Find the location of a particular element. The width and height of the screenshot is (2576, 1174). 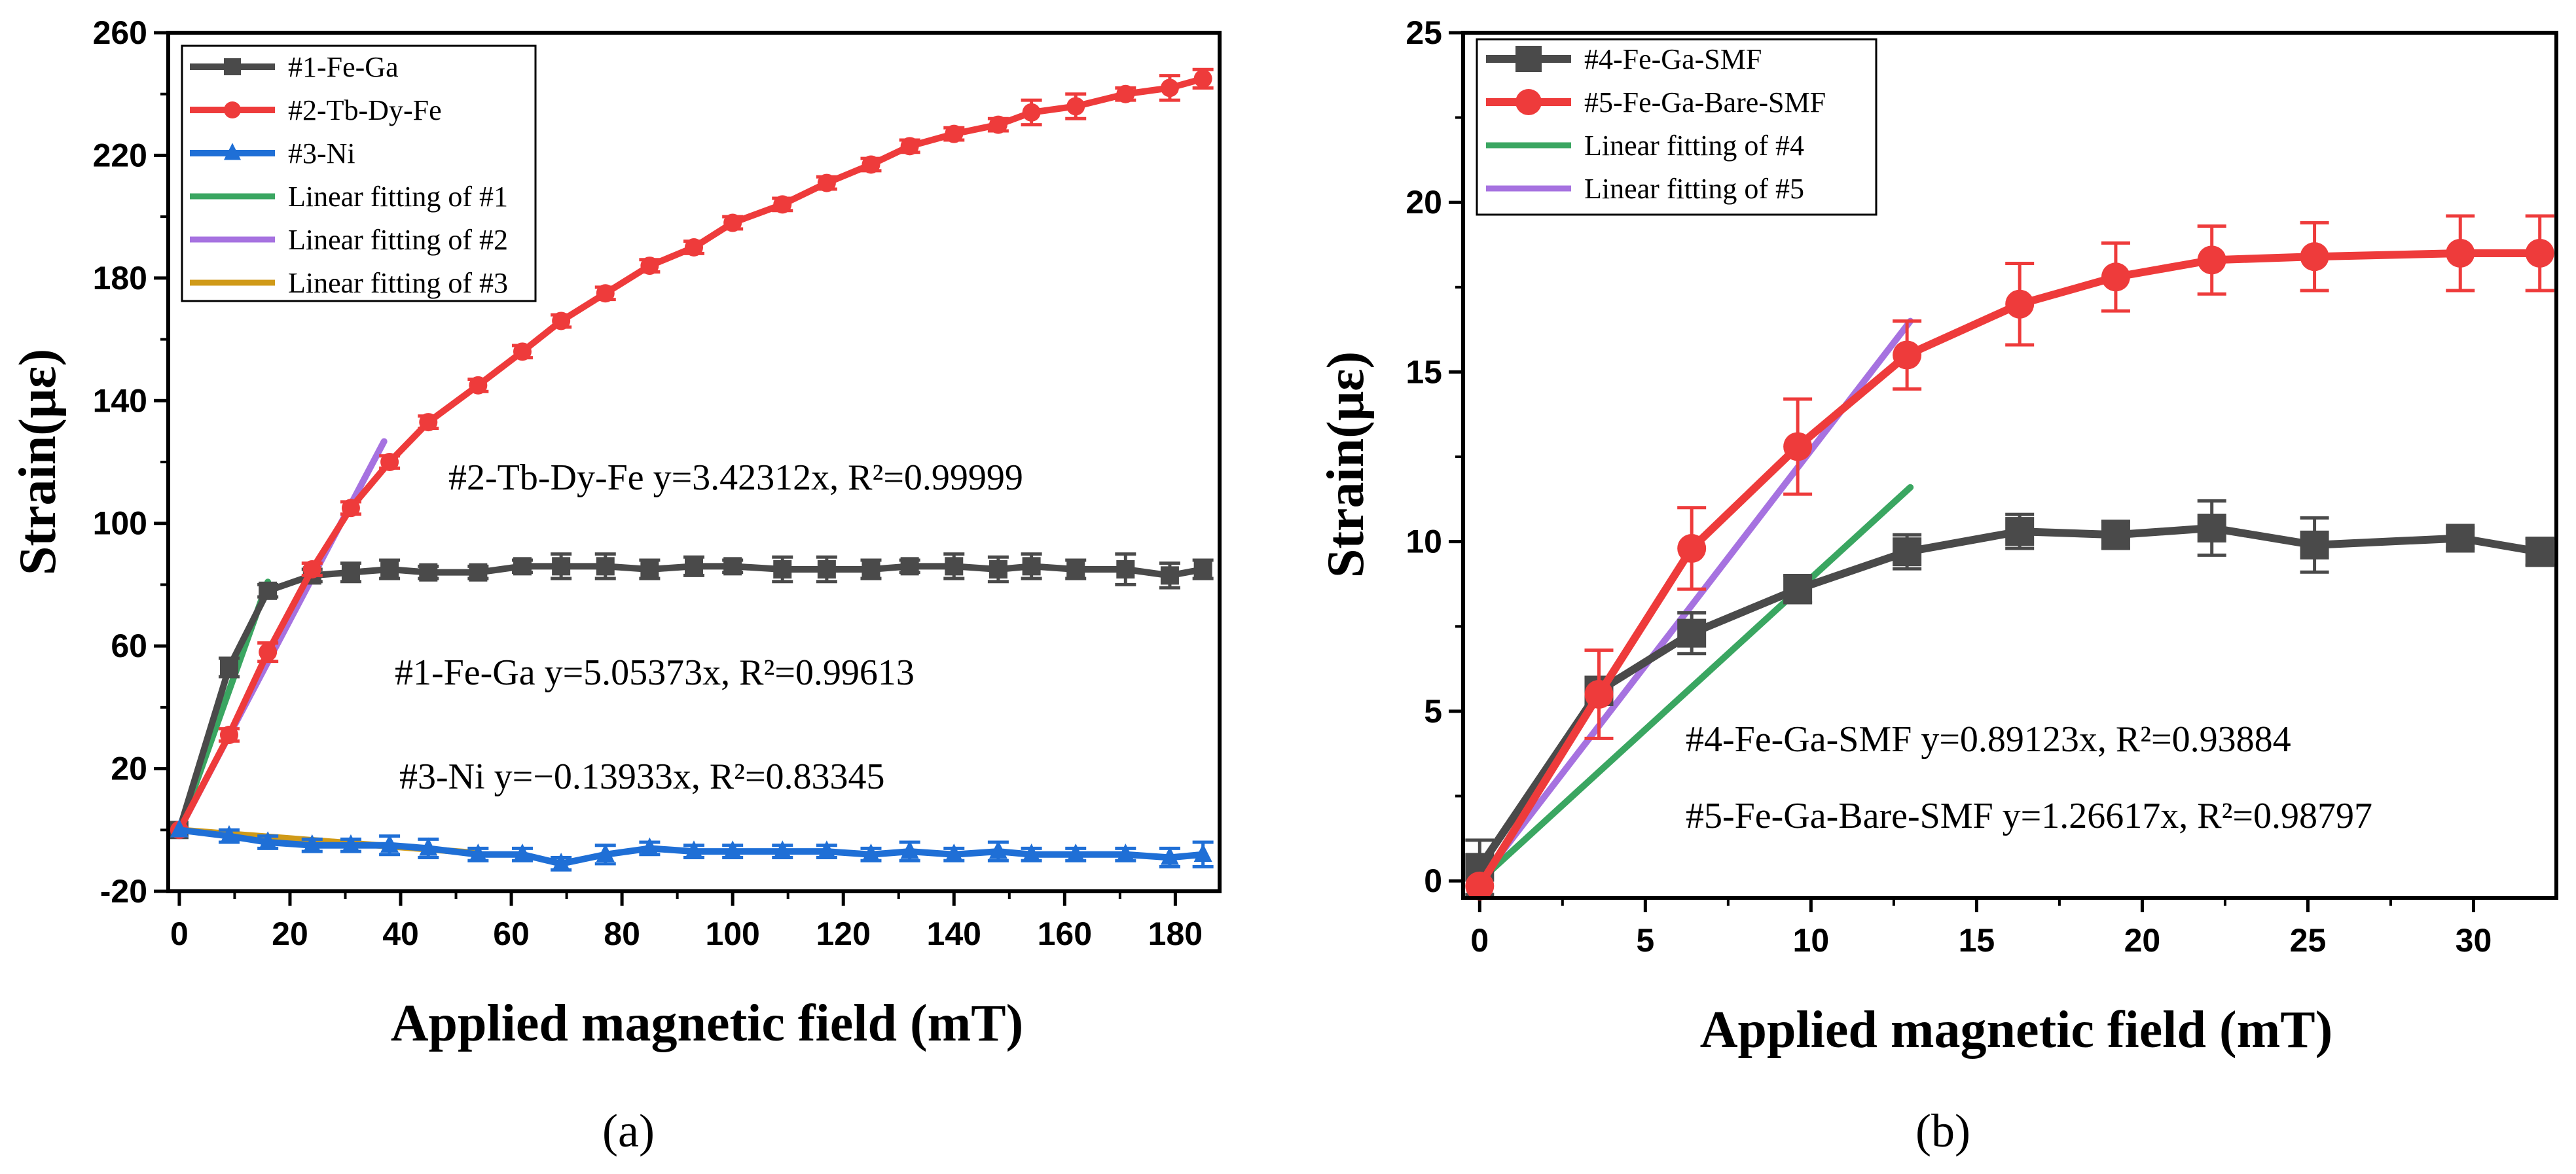

y-tick-label: 260 is located at coordinates (120, 32).